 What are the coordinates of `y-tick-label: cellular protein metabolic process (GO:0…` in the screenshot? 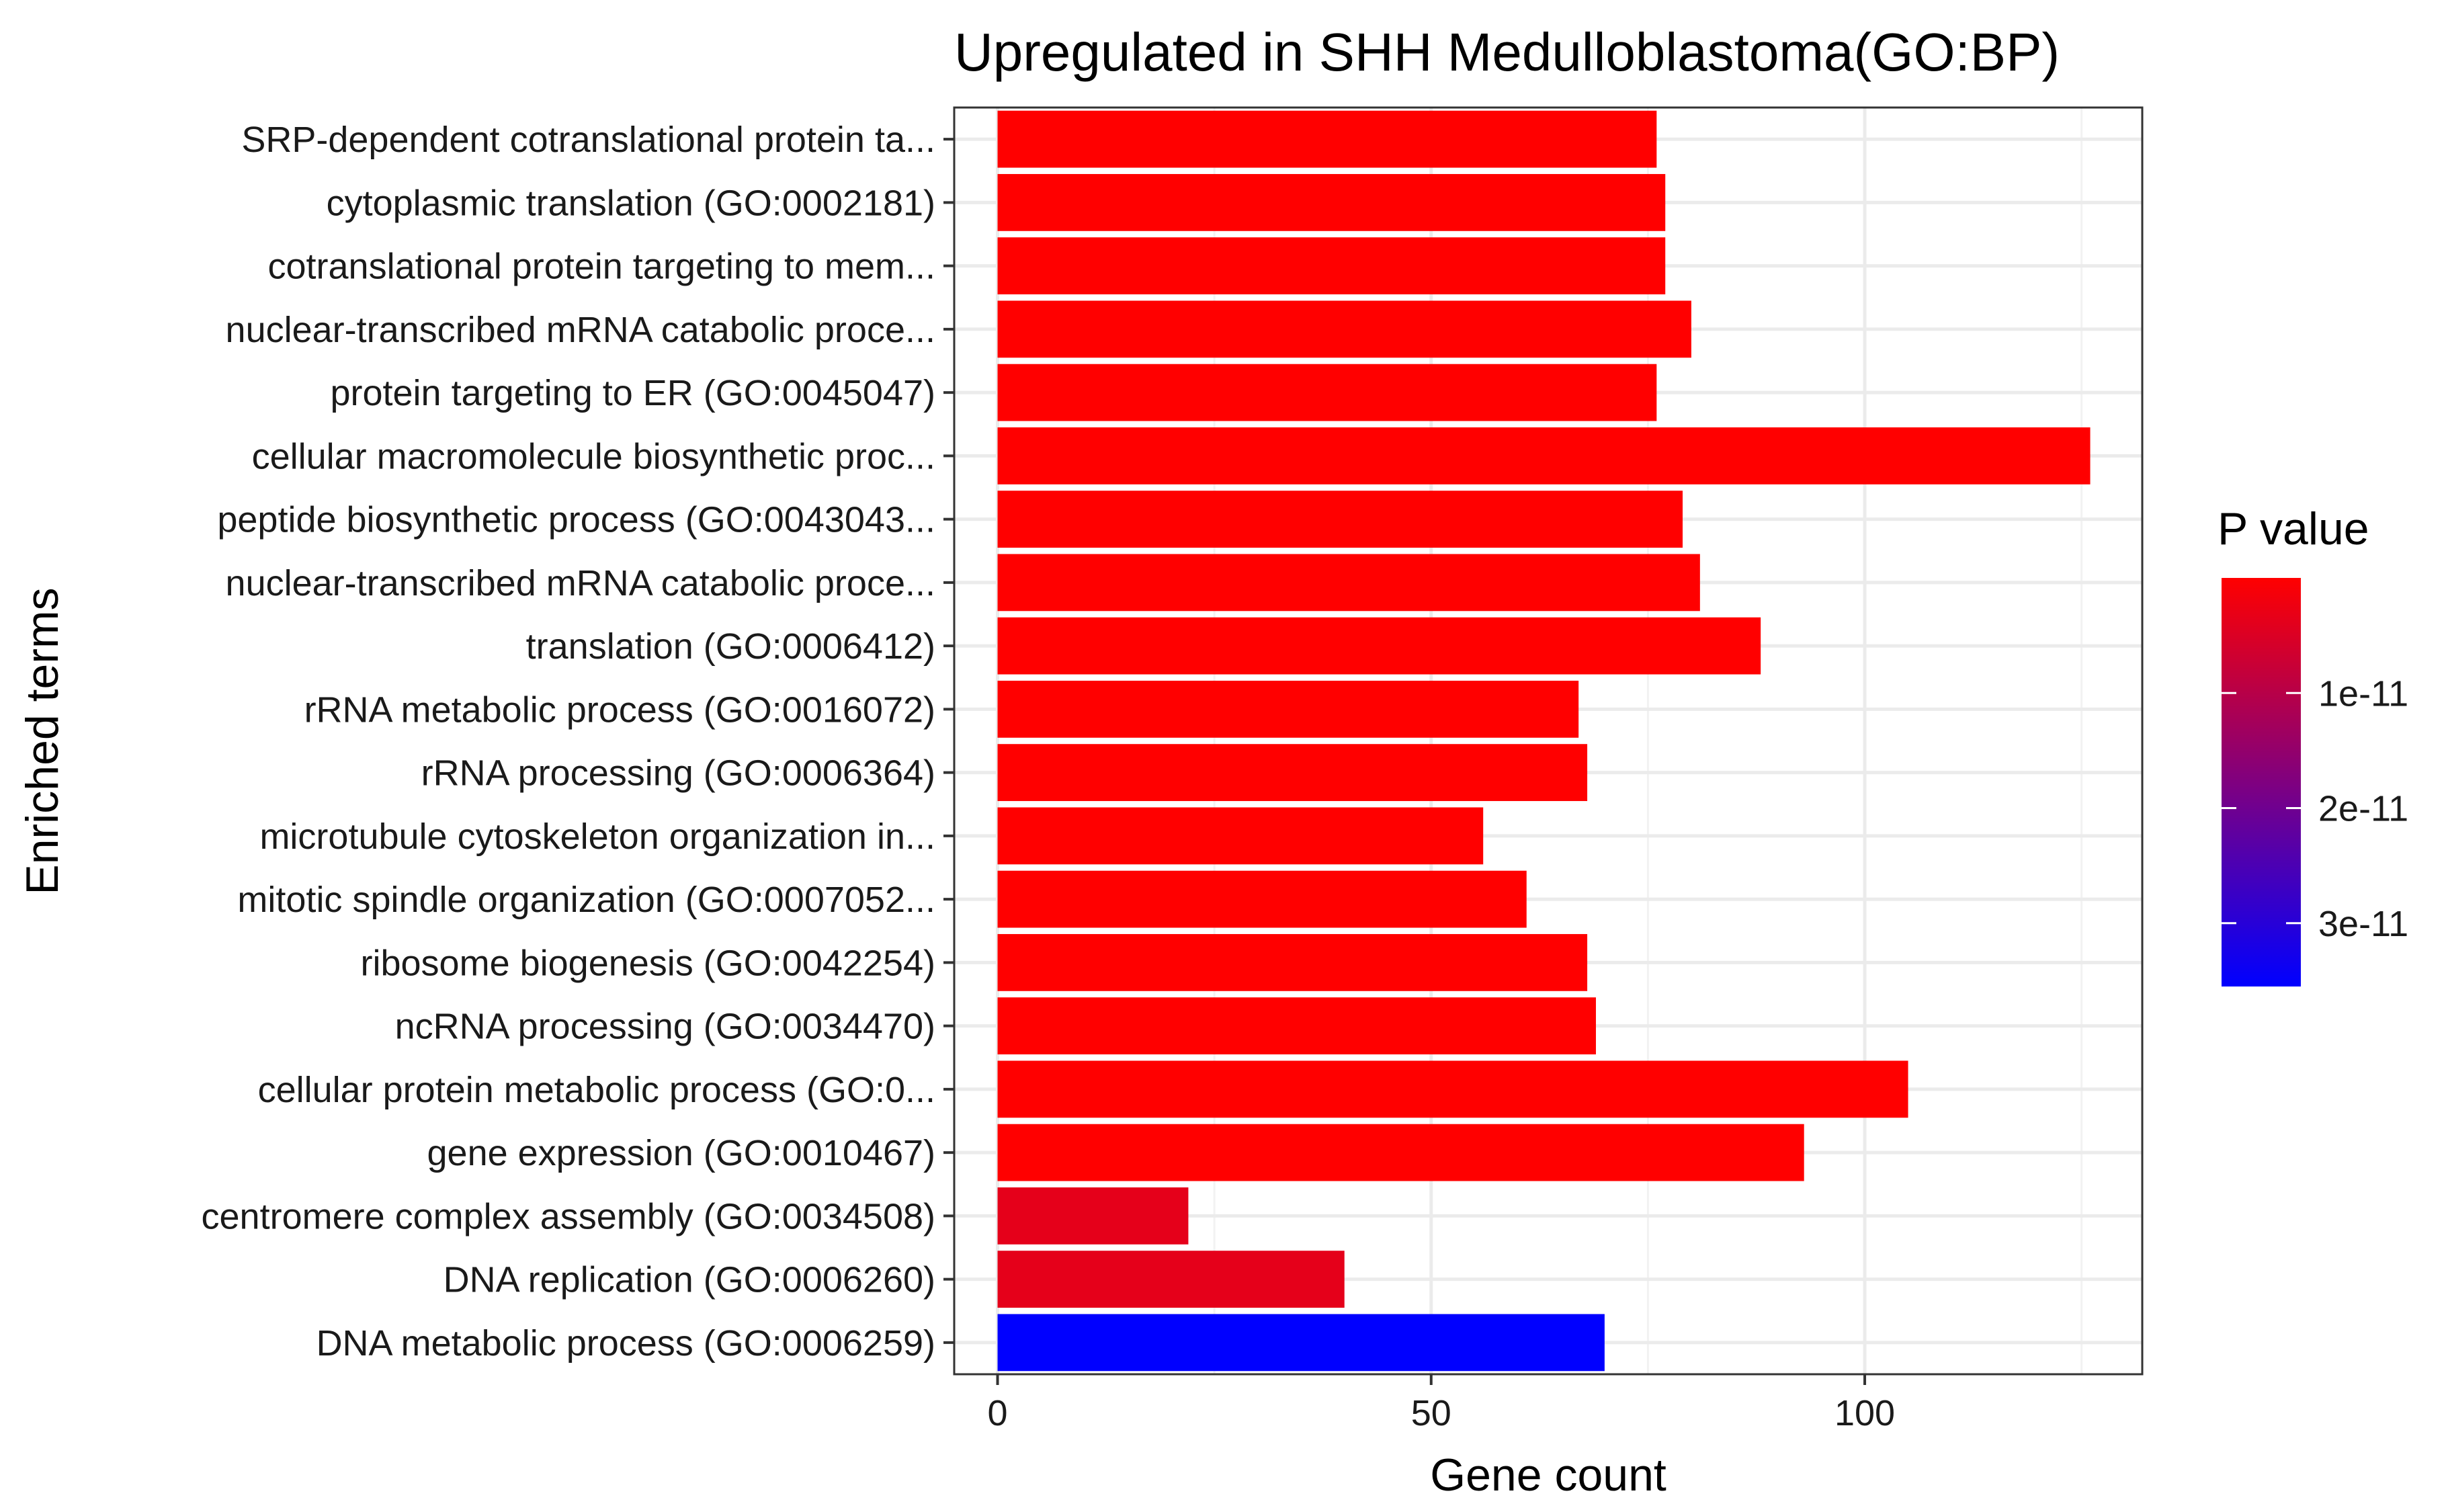 It's located at (597, 1090).